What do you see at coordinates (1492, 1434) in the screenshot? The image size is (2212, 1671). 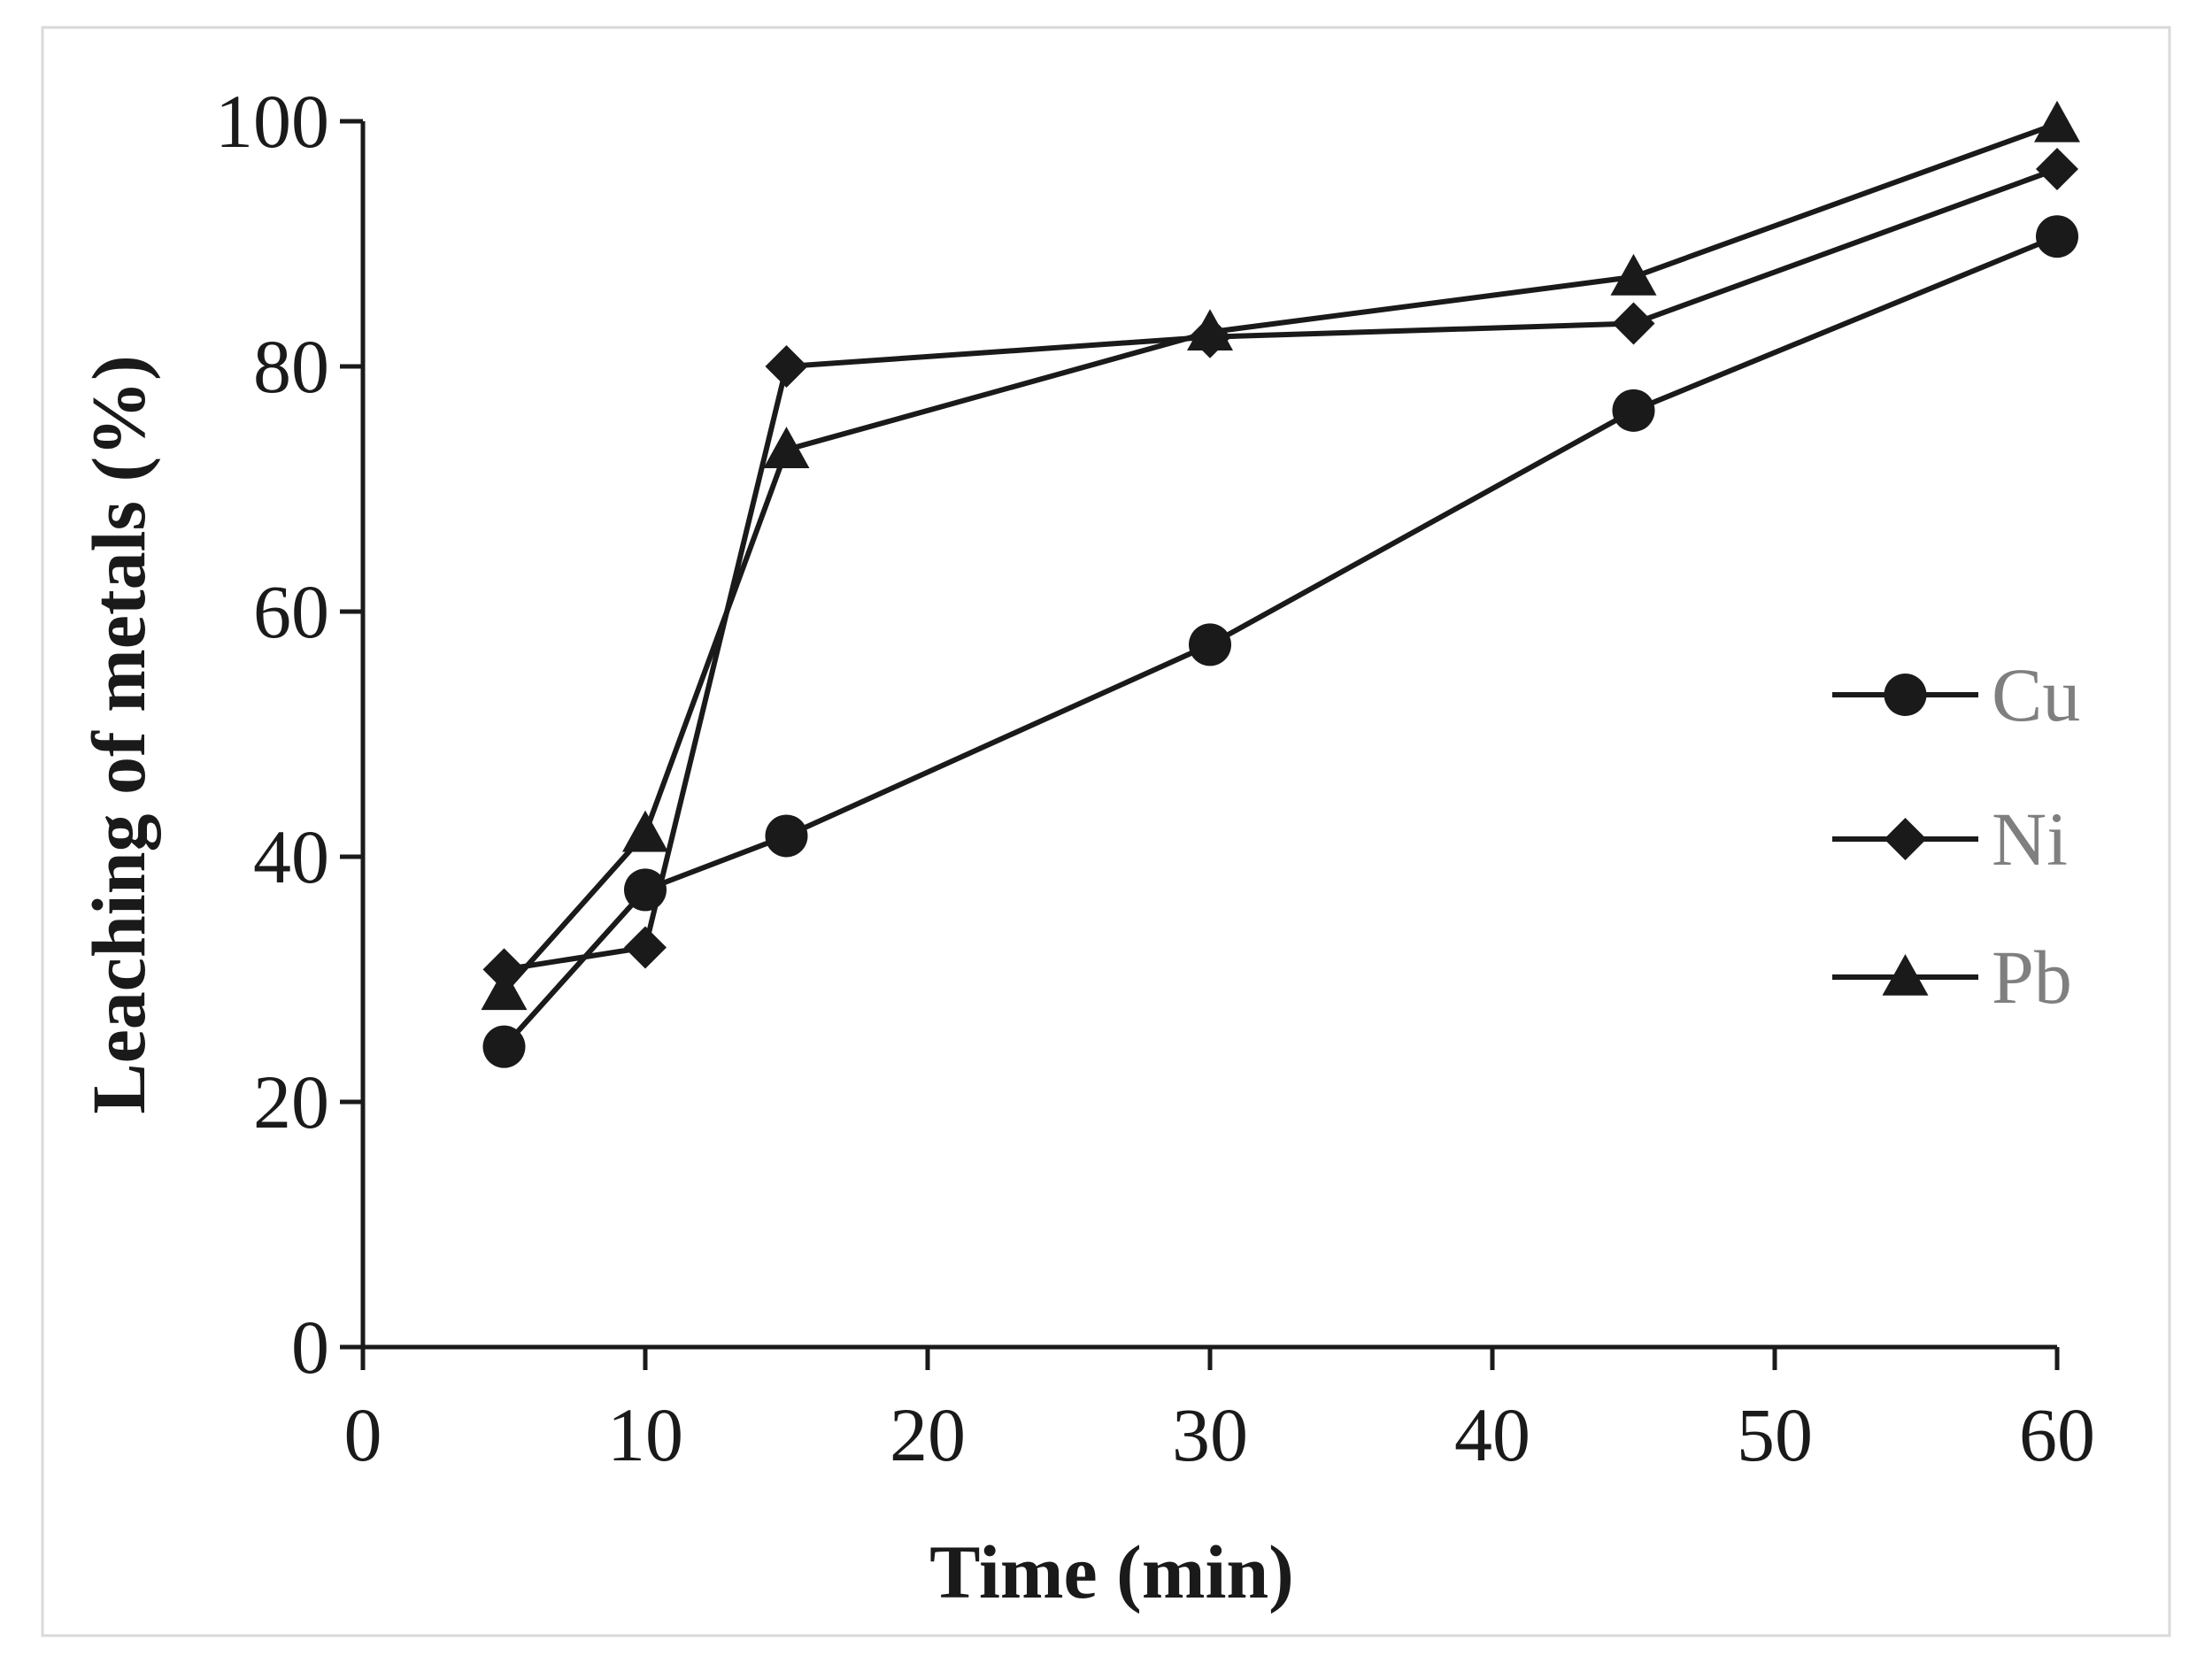 I see `x-tick-label: 40` at bounding box center [1492, 1434].